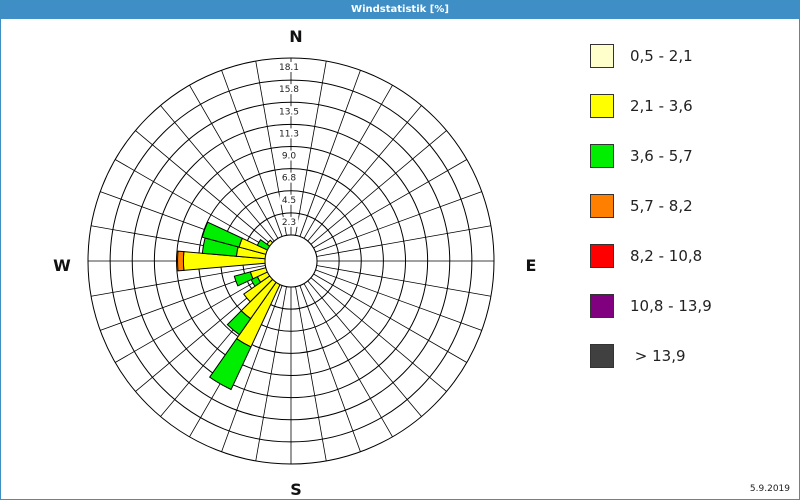 This screenshot has height=500, width=800. I want to click on legend-item-bin-4: 5,7 - 8,2, so click(690, 219).